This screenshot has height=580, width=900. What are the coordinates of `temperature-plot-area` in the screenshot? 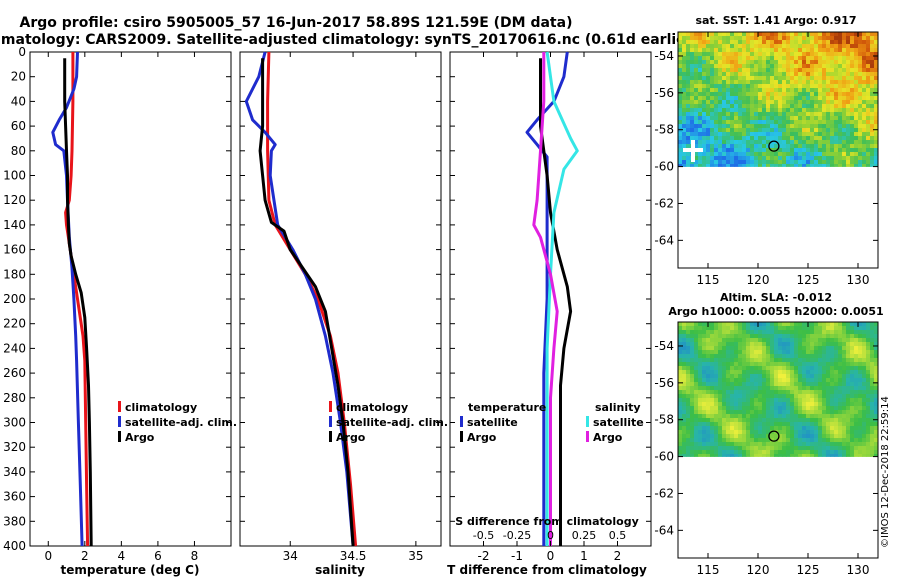 It's located at (72, 299).